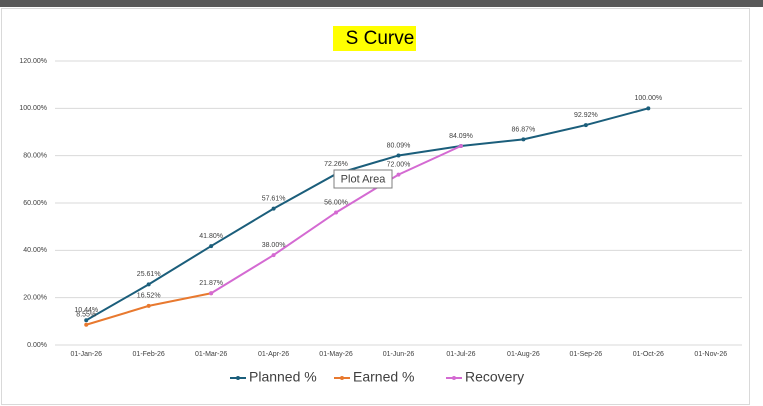  I want to click on data-label: 80.09%, so click(399, 145).